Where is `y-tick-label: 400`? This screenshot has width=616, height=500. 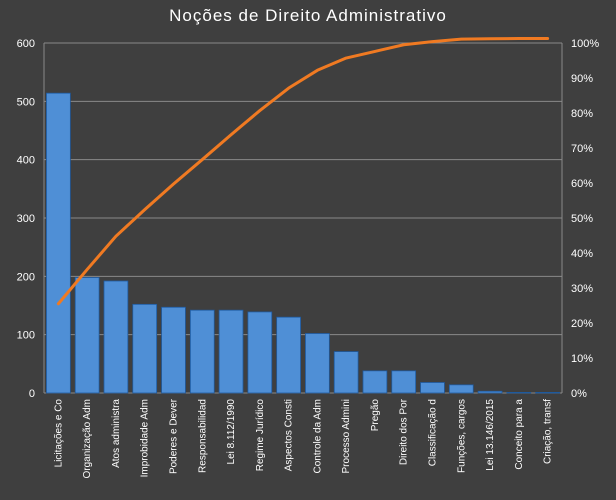
y-tick-label: 400 is located at coordinates (26, 161).